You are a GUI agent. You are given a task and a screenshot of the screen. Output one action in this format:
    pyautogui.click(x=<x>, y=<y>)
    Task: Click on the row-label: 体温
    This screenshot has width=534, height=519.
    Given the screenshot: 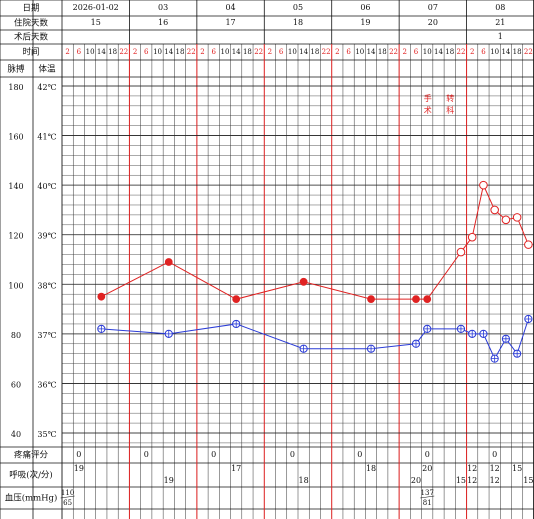 What is the action you would take?
    pyautogui.click(x=47, y=69)
    